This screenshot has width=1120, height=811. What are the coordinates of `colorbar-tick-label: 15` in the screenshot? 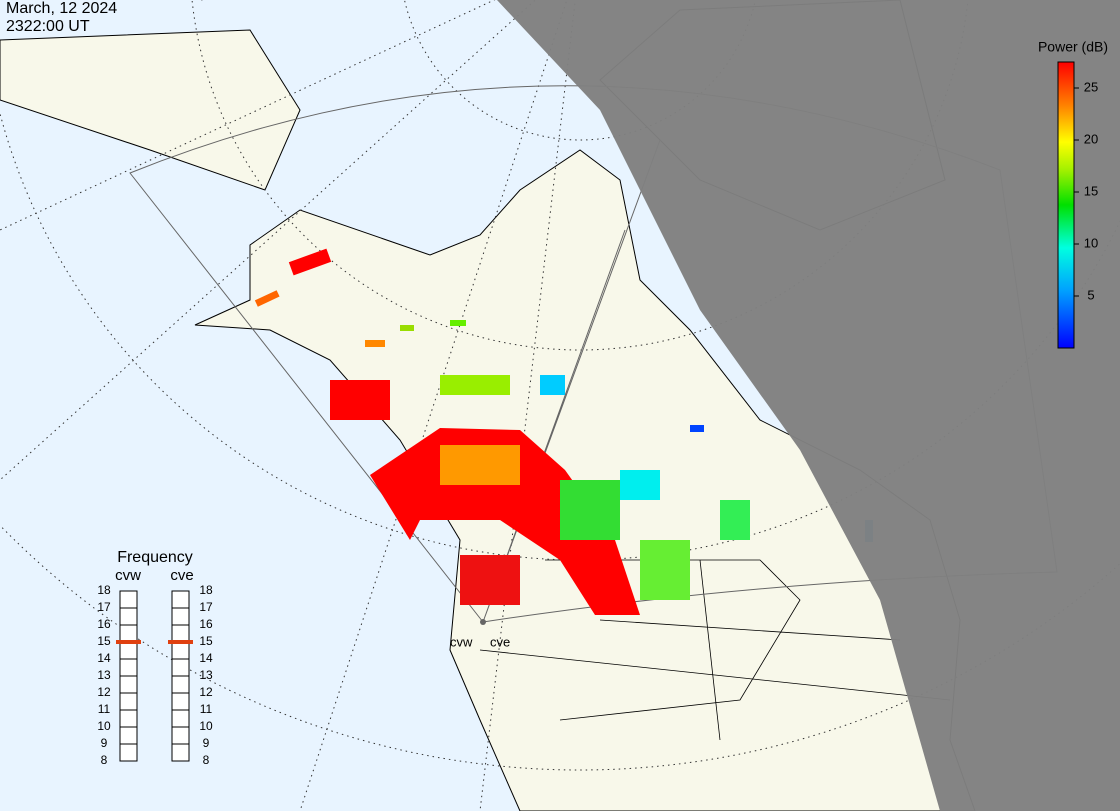 It's located at (1091, 190).